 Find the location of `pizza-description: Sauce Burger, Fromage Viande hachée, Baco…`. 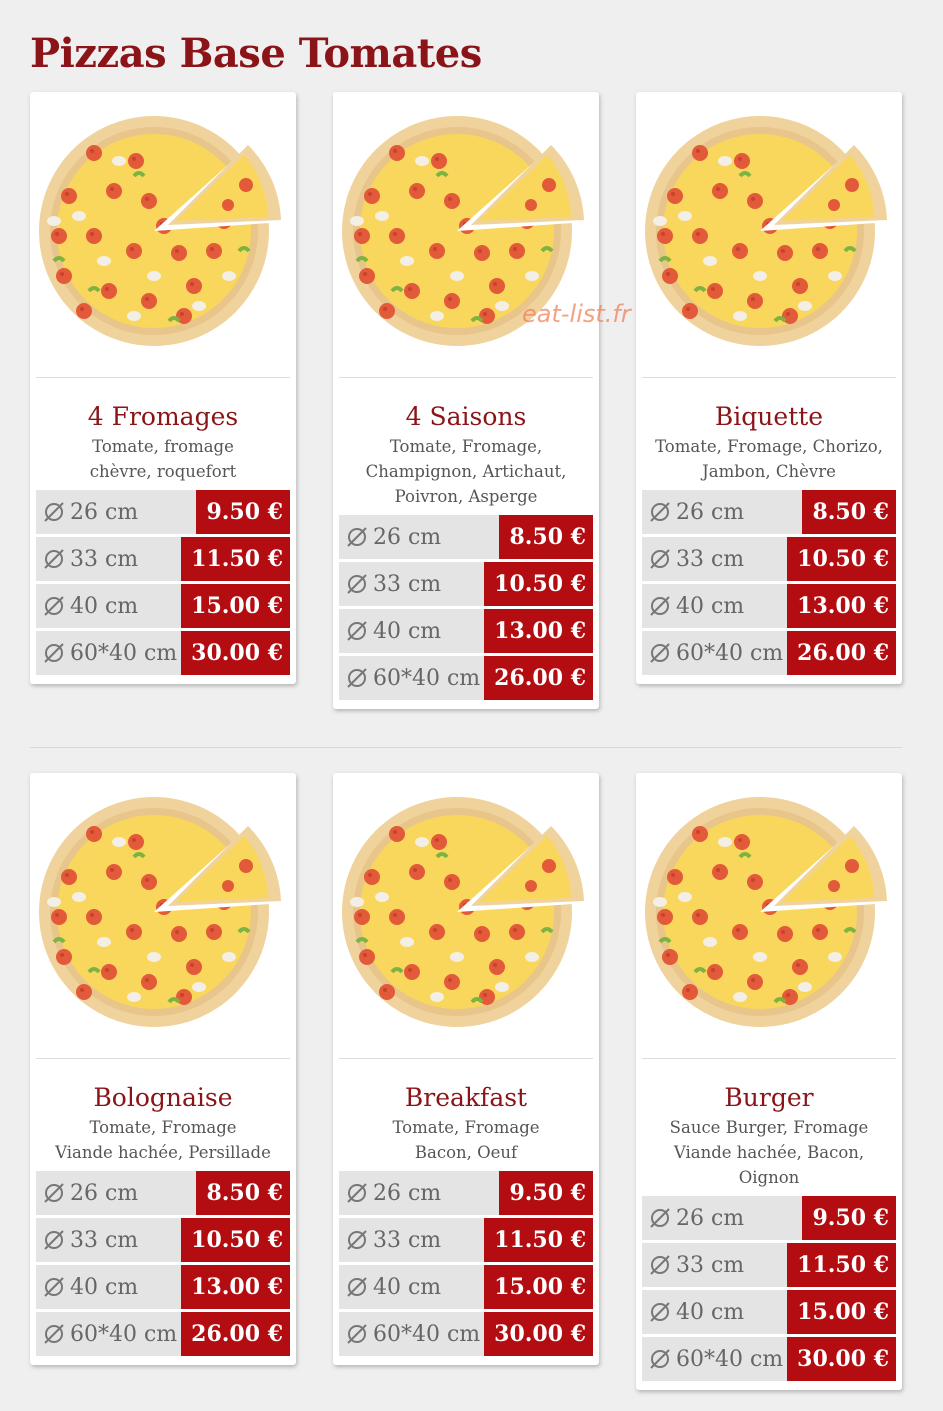

pizza-description: Sauce Burger, Fromage Viande hachée, Baco… is located at coordinates (769, 1152).